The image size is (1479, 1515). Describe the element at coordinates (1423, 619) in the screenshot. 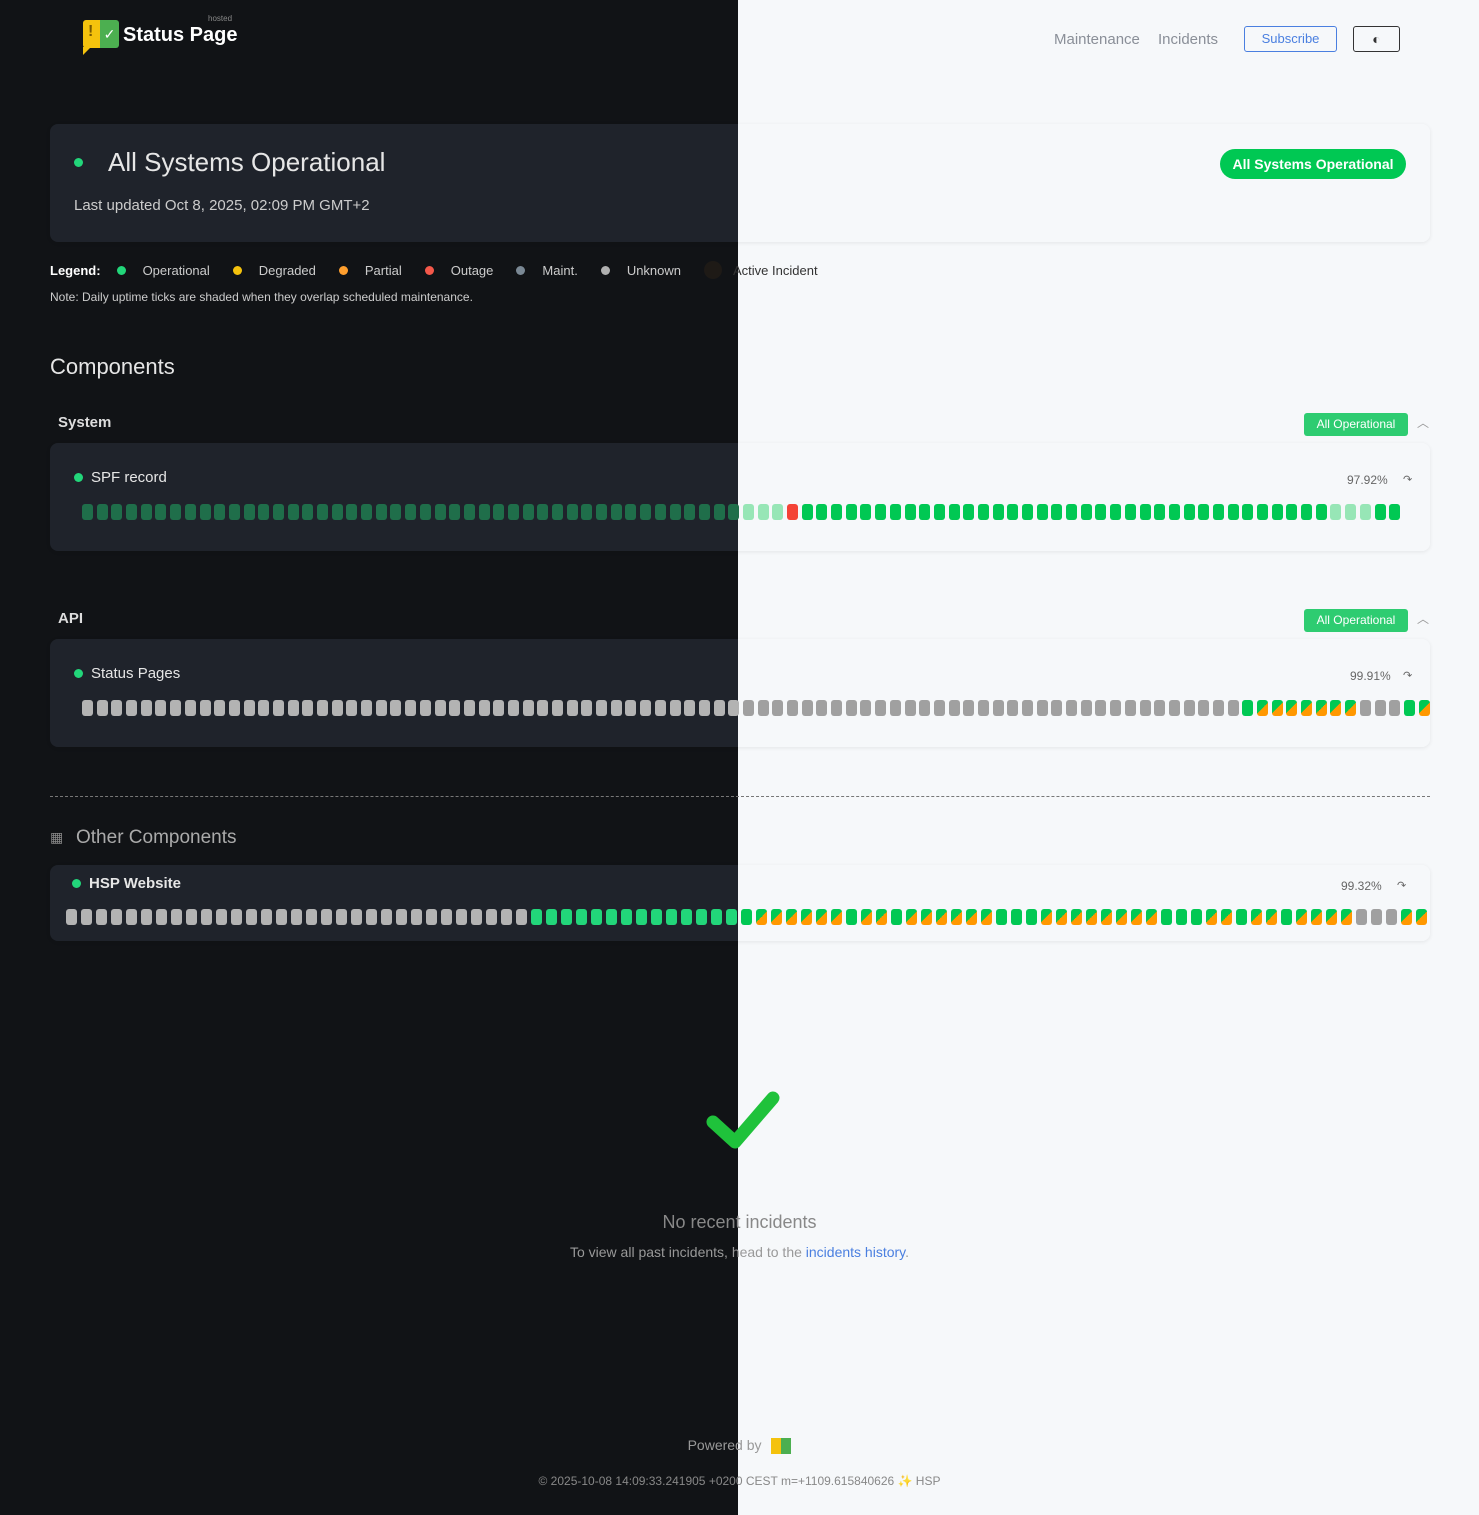

I see `chevron-up-icon: ︿` at that location.